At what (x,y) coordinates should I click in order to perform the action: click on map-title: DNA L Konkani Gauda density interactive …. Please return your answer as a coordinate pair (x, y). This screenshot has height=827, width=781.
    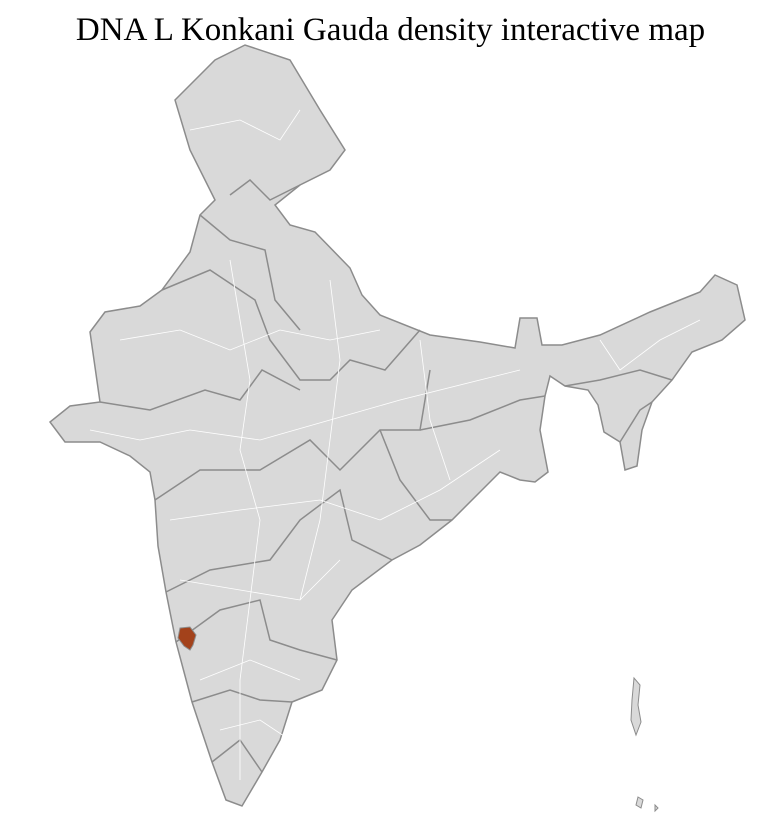
    Looking at the image, I should click on (390, 30).